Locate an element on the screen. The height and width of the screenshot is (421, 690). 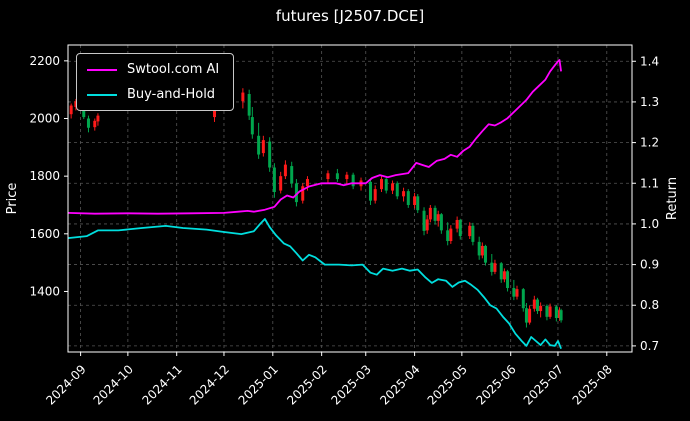
legend-label: Swtool.com AI is located at coordinates (173, 69).